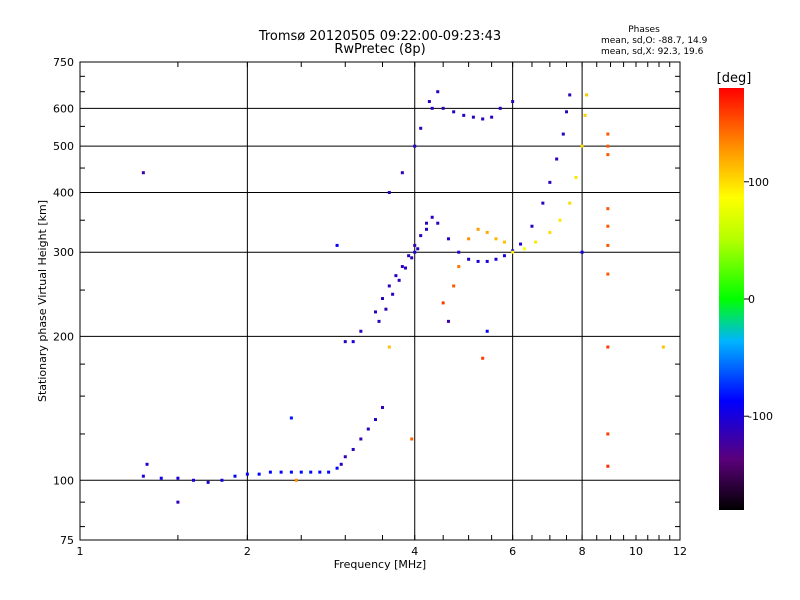  Describe the element at coordinates (63, 146) in the screenshot. I see `y-tick-label: 500` at that location.